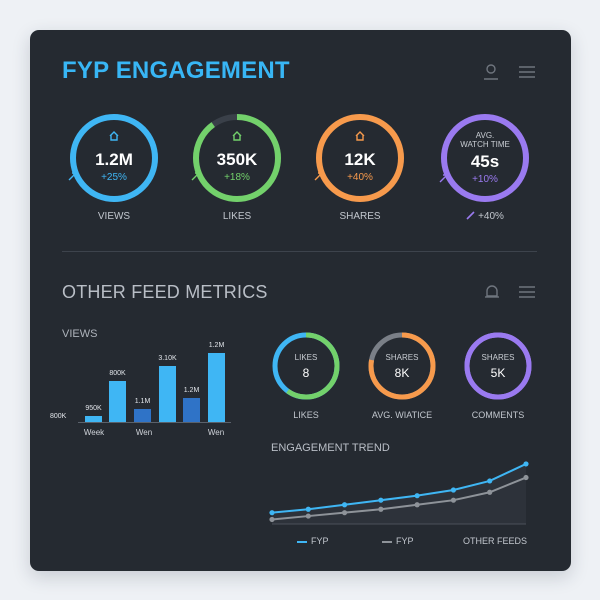 Image resolution: width=600 pixels, height=600 pixels. I want to click on kpi-ring: 350K +18%, so click(237, 158).